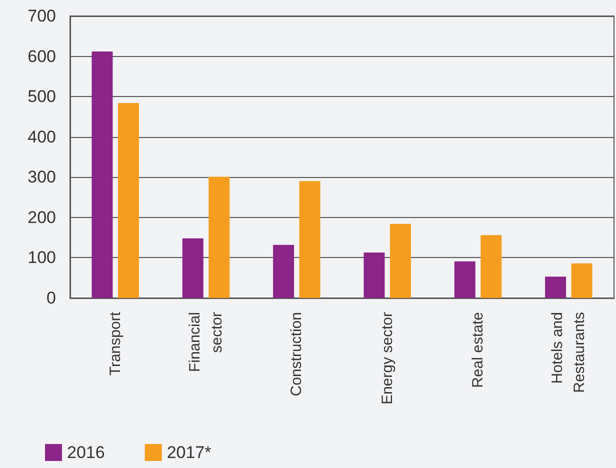  I want to click on y-tick-label: 600, so click(42, 56).